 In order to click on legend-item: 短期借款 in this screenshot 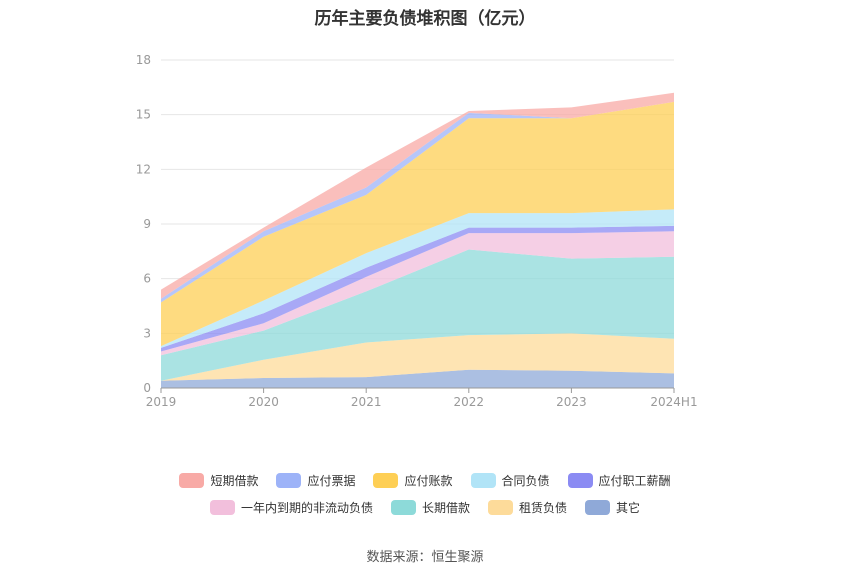, I will do `click(218, 480)`.